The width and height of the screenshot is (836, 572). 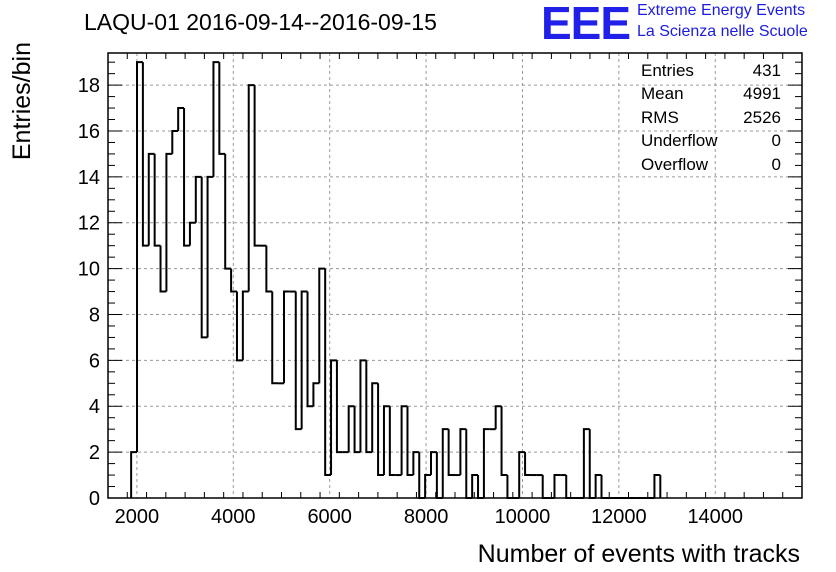 I want to click on stats-label: RMS, so click(x=660, y=117).